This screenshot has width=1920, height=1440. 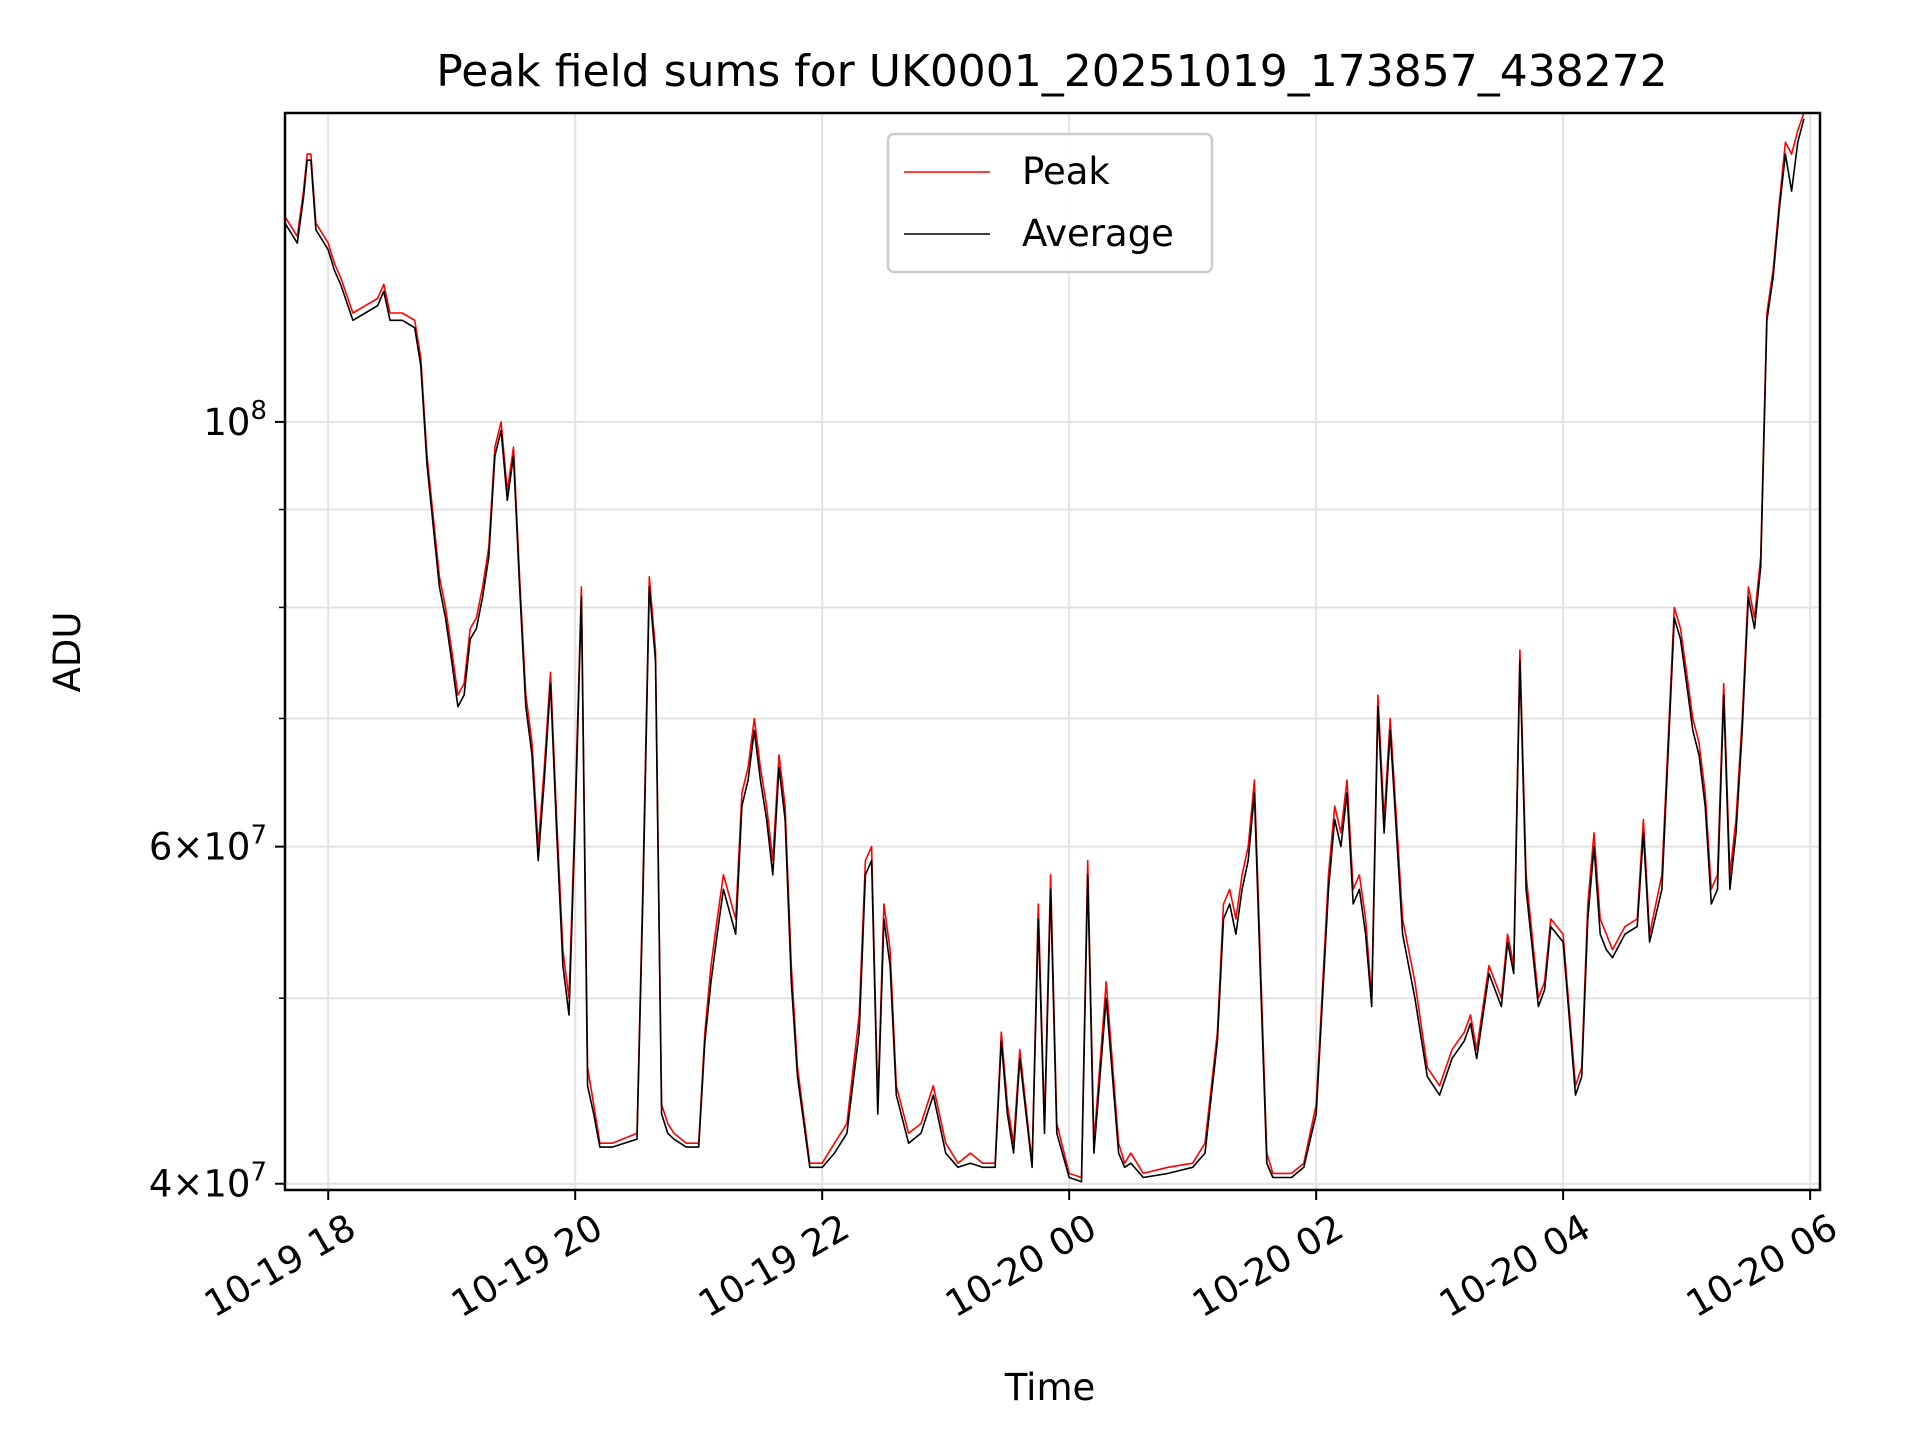 I want to click on y-tick-label: 4×107, so click(x=208, y=1182).